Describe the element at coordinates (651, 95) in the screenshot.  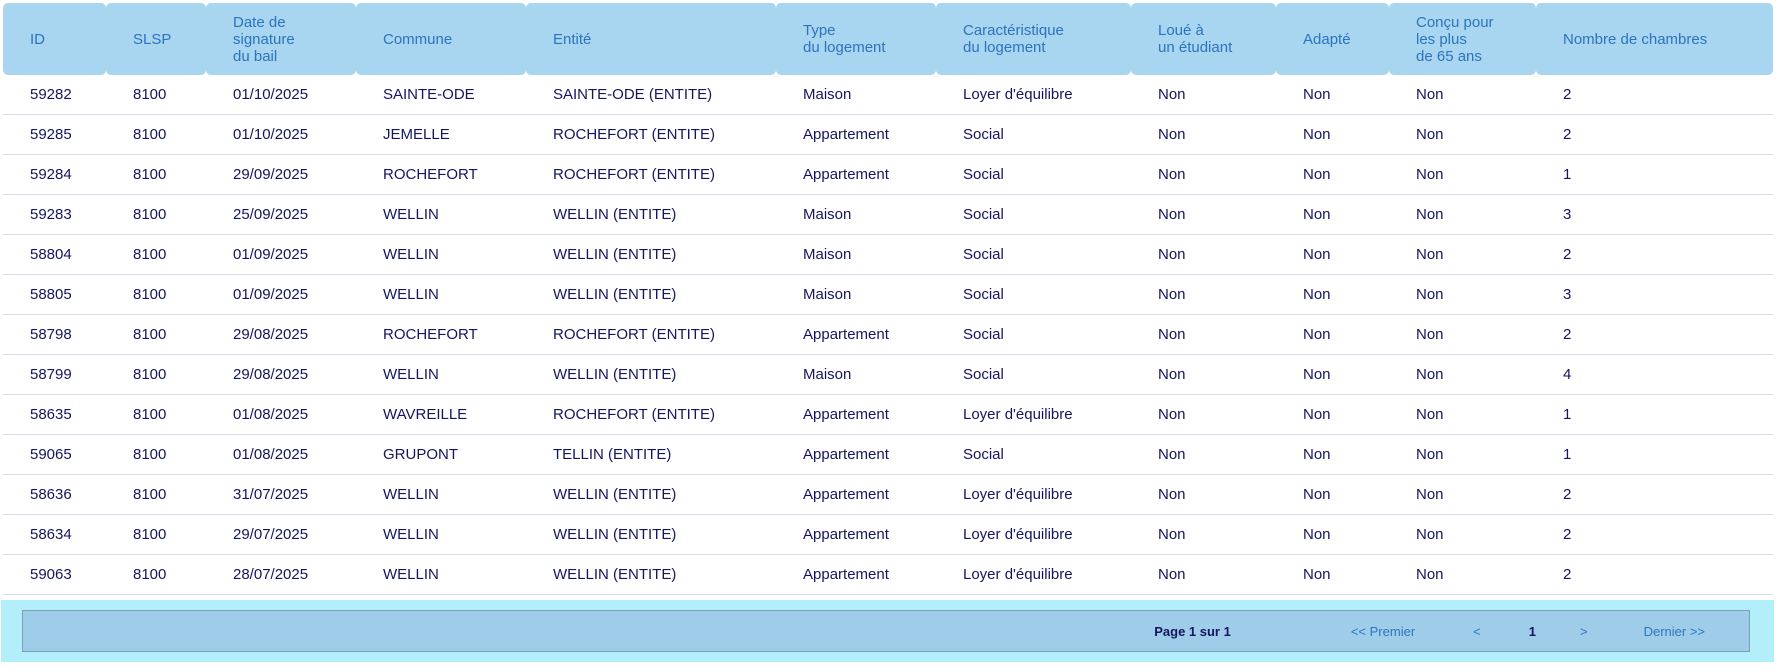
I see `table-cell-entite: SAINTE-ODE (ENTITE)` at that location.